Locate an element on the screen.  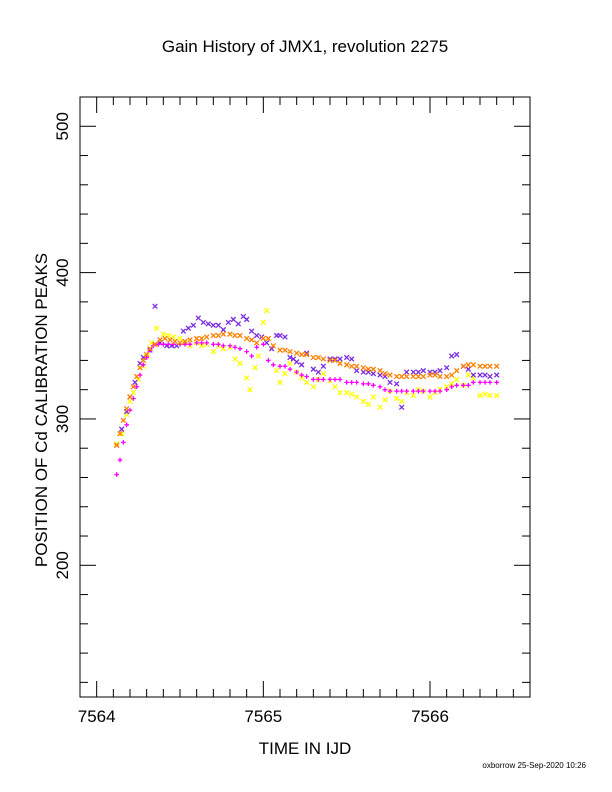
x-axis-label: TIME IN IJD is located at coordinates (305, 748).